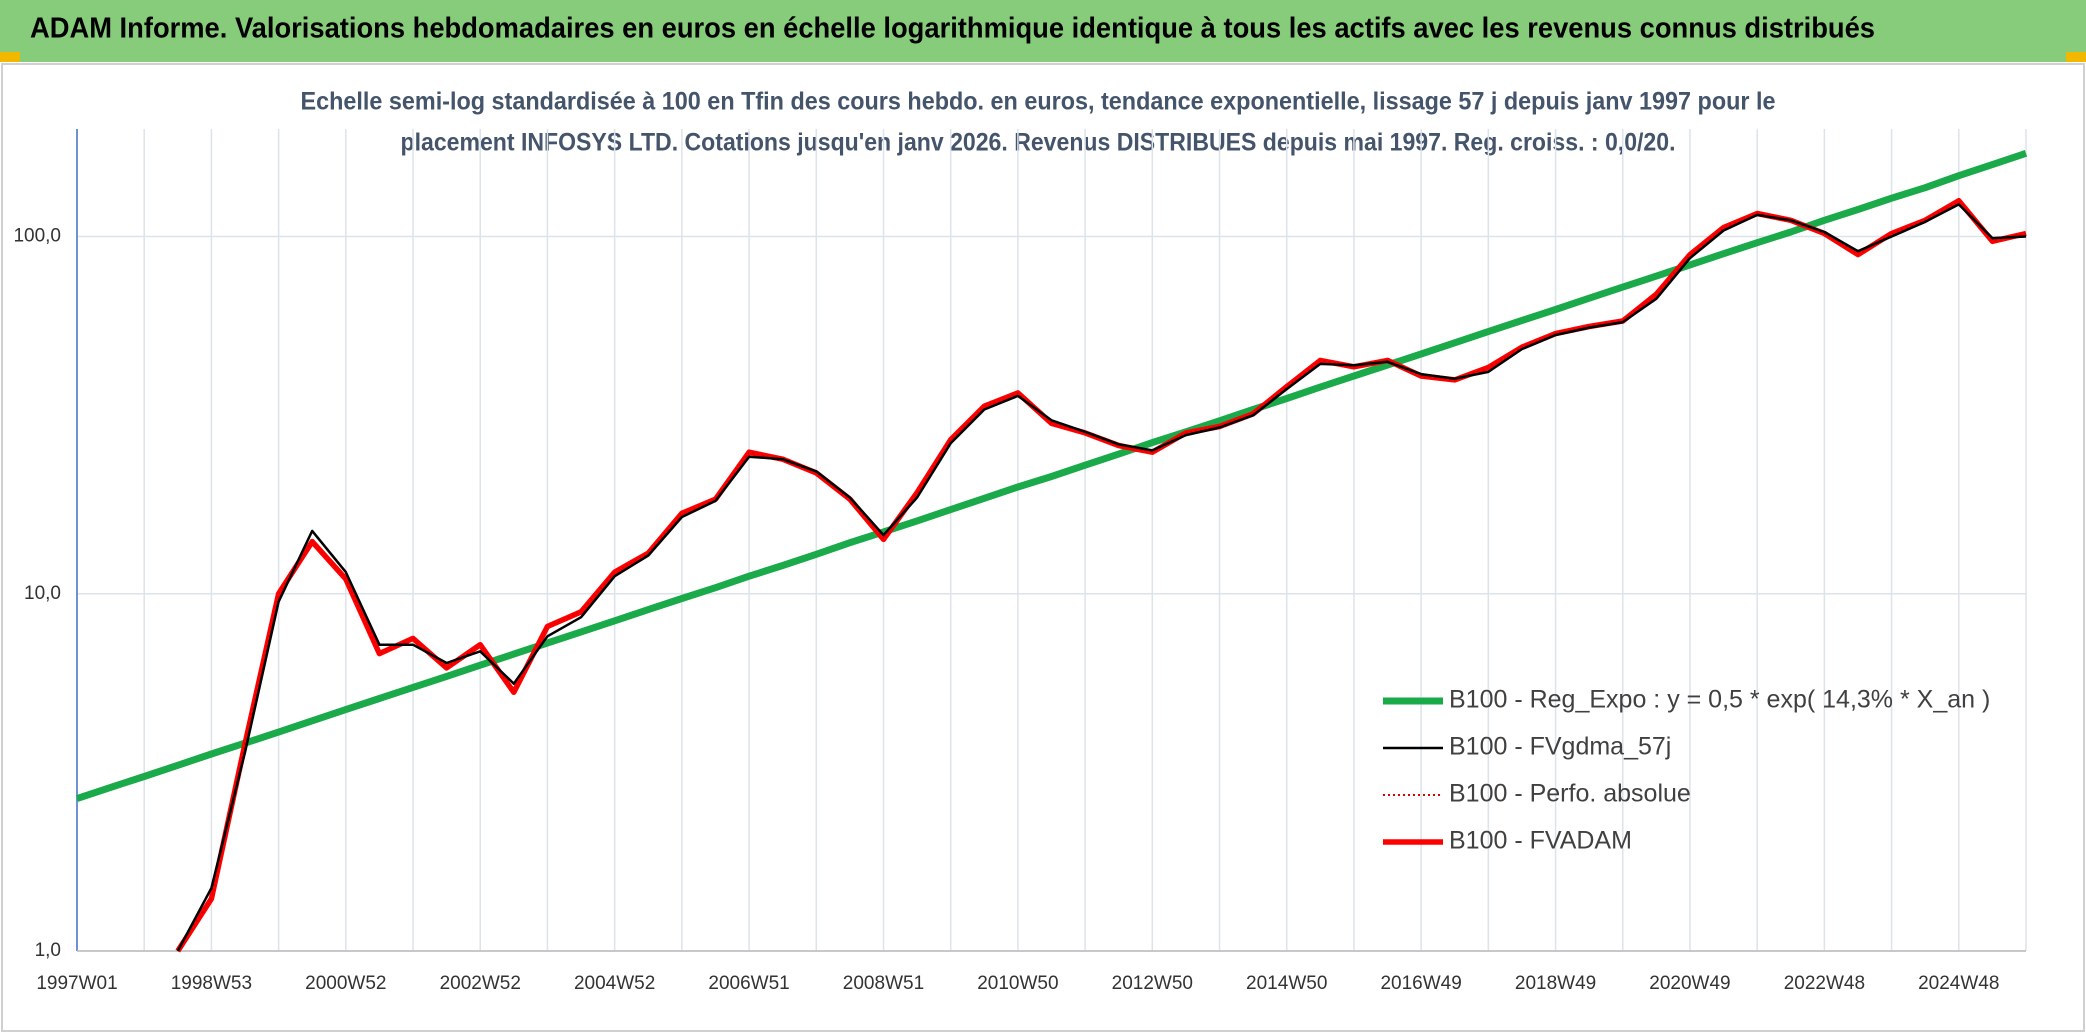 The image size is (2086, 1033). I want to click on x-tick-label: 1997W01, so click(76, 983).